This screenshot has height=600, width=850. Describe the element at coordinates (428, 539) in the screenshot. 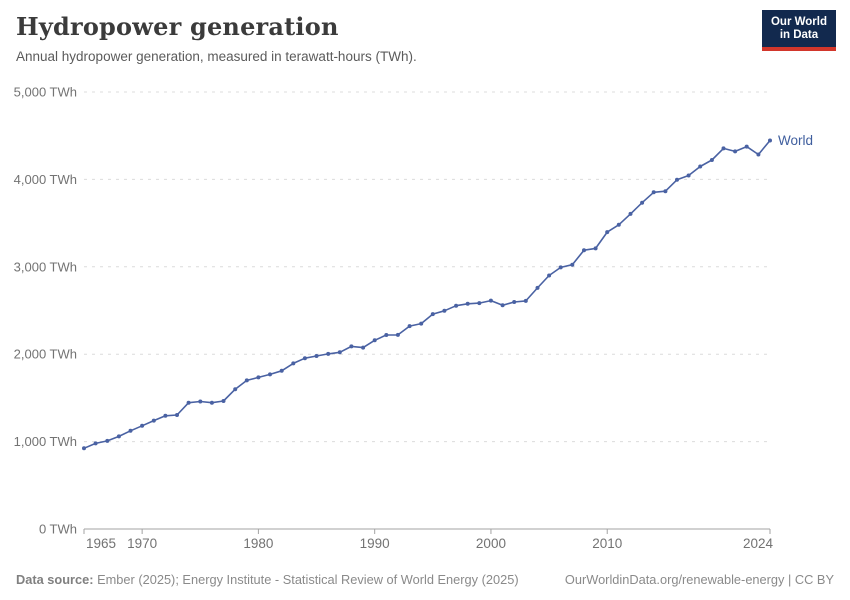

I see `axes-group: 1965 1970 1980 1990 2000 2010 2024` at that location.